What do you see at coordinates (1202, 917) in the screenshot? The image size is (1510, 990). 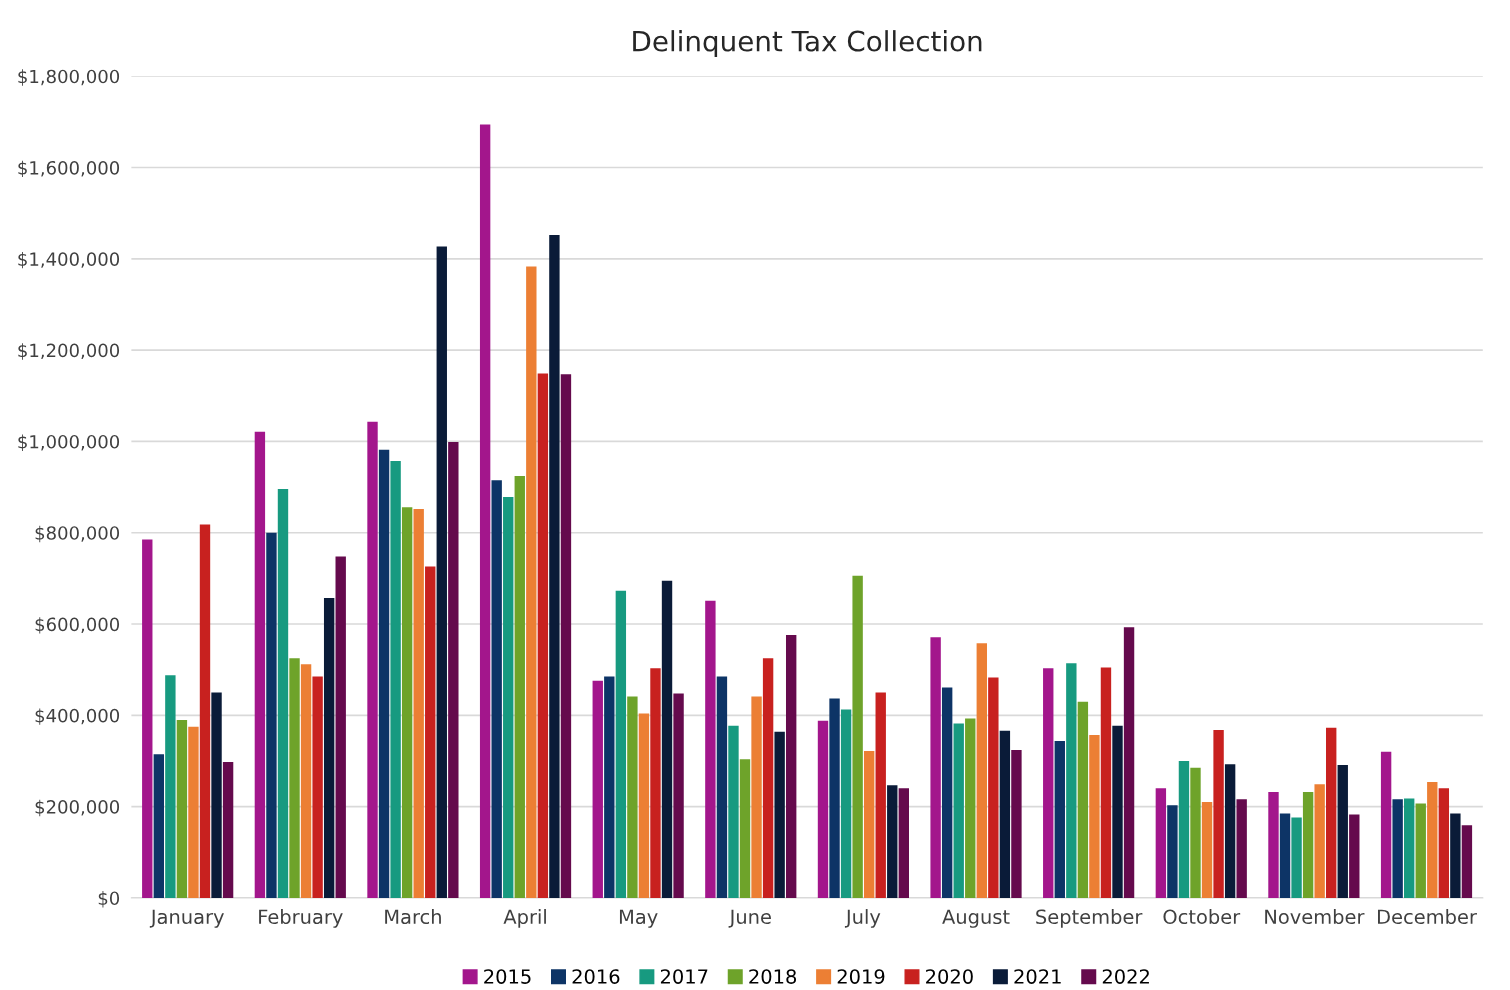 I see `x-tick-label: October` at bounding box center [1202, 917].